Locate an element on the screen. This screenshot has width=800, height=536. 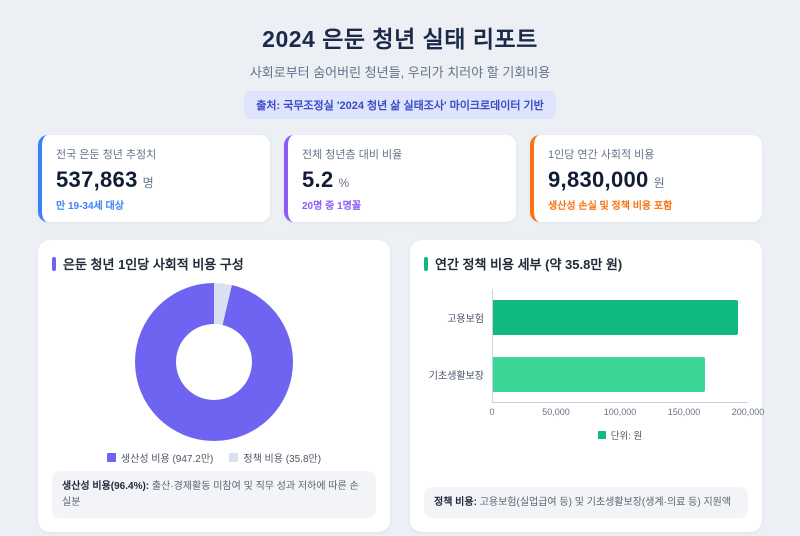
unit-label: 단위: 원 is located at coordinates (626, 436).